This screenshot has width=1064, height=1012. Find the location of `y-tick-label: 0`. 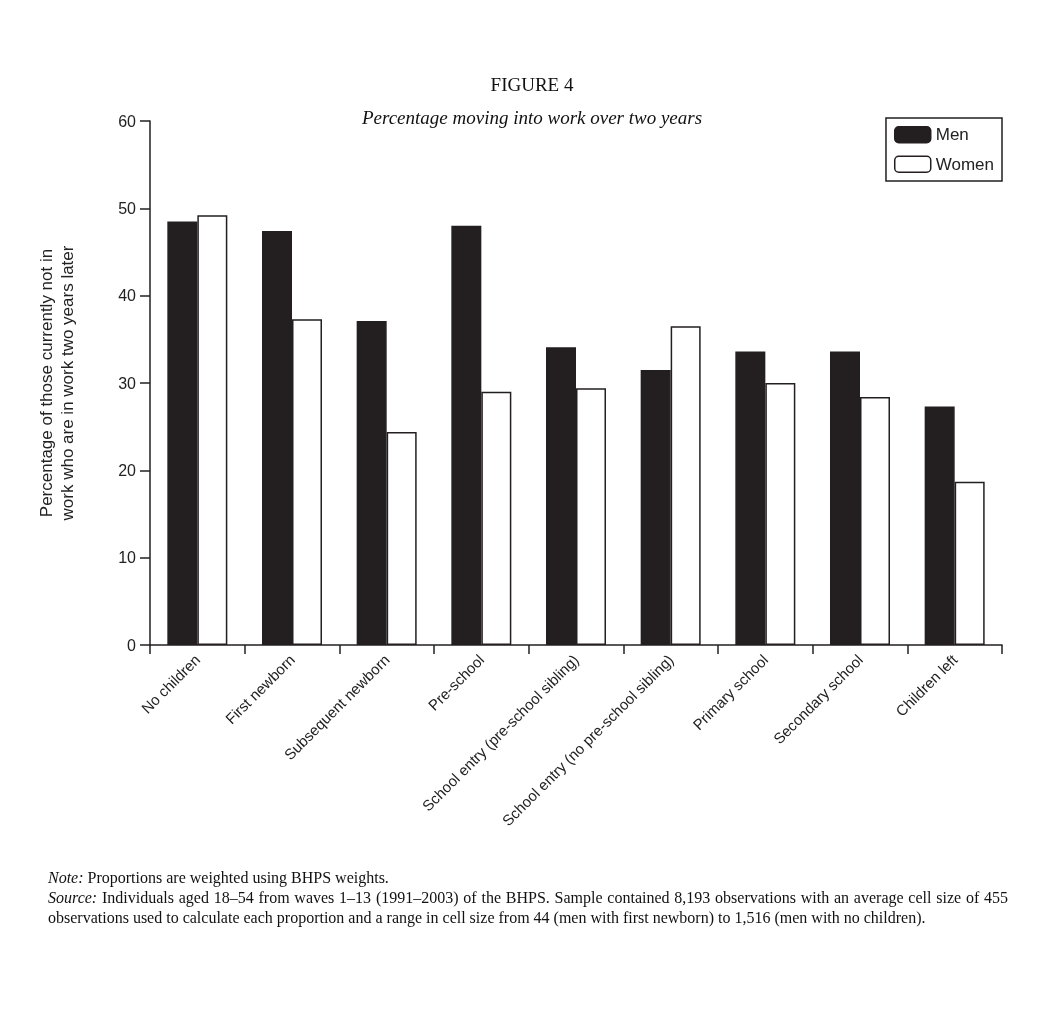

y-tick-label: 0 is located at coordinates (132, 645).